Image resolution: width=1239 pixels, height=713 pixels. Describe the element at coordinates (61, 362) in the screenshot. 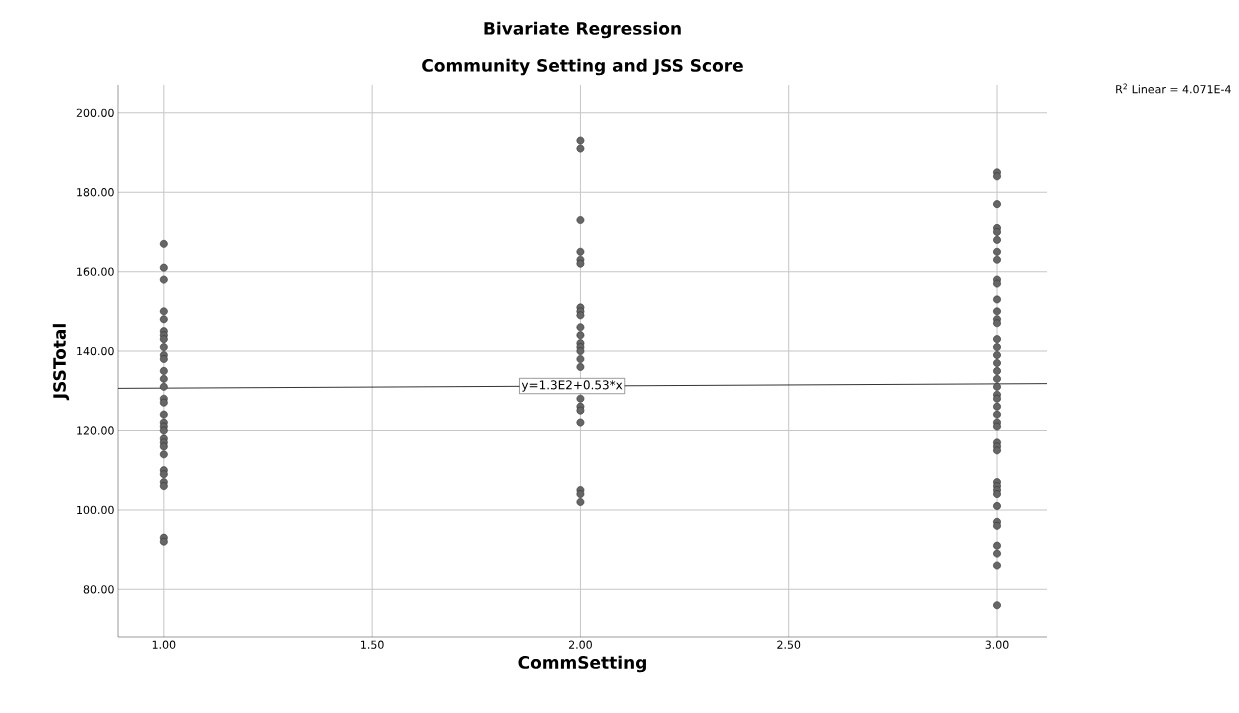

I see `y-axis-title: JSSTotal` at that location.